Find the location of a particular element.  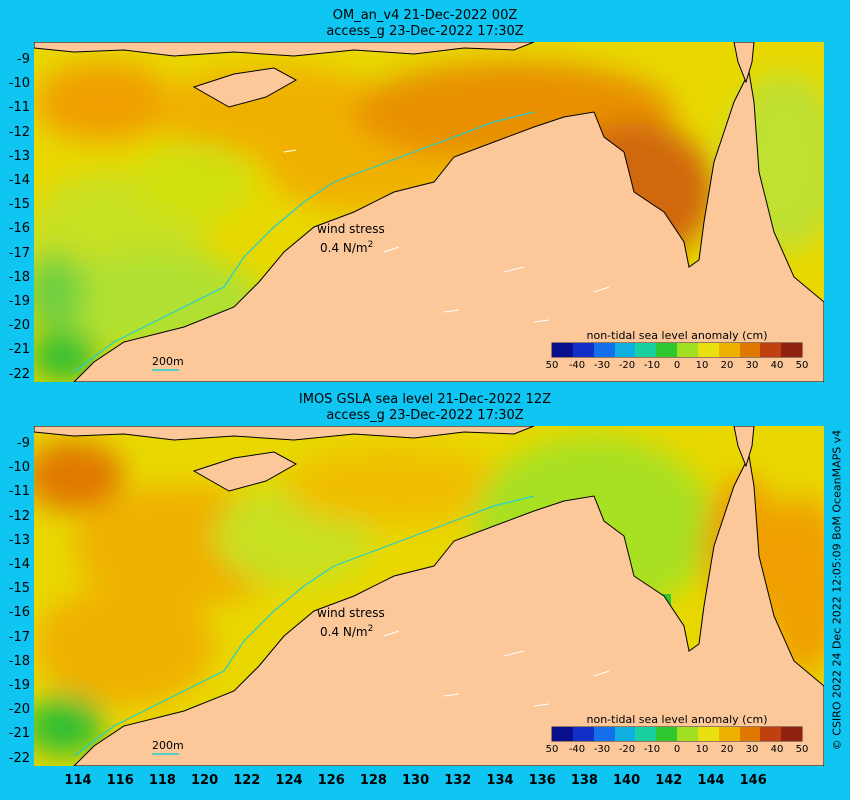

panel2-wind-label: wind stress is located at coordinates (351, 613).